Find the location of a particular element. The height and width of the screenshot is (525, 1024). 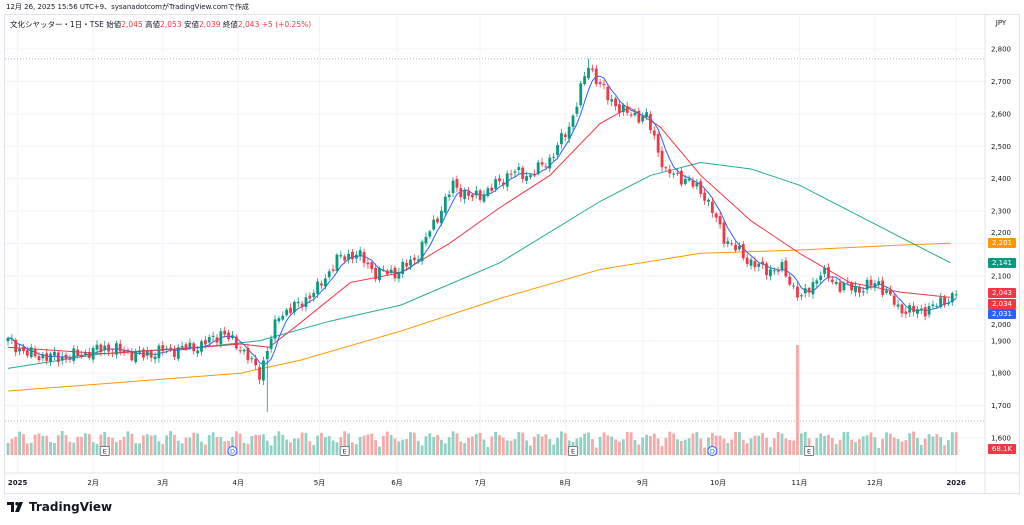

tradingview-logo: TradingView is located at coordinates (59, 507).